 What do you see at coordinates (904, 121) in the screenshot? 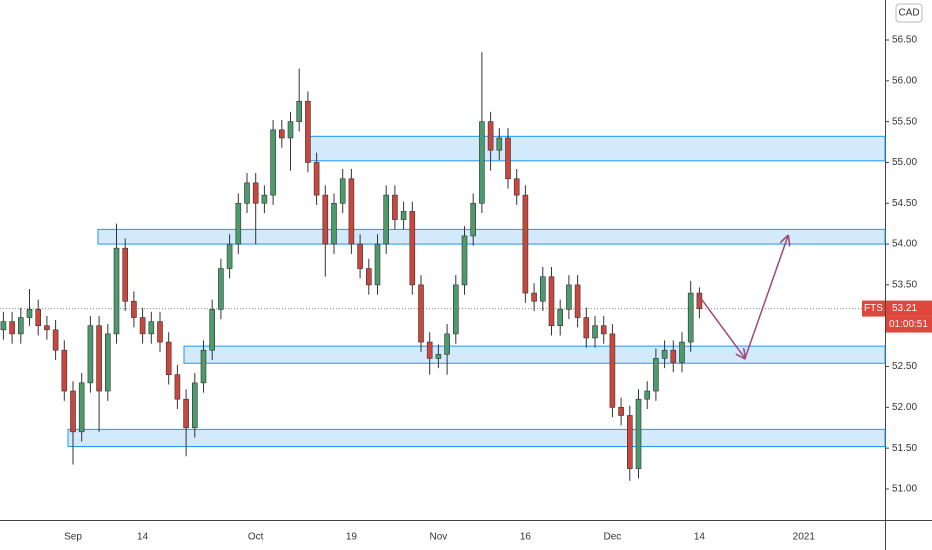
I see `y-tick-label: 55.50` at bounding box center [904, 121].